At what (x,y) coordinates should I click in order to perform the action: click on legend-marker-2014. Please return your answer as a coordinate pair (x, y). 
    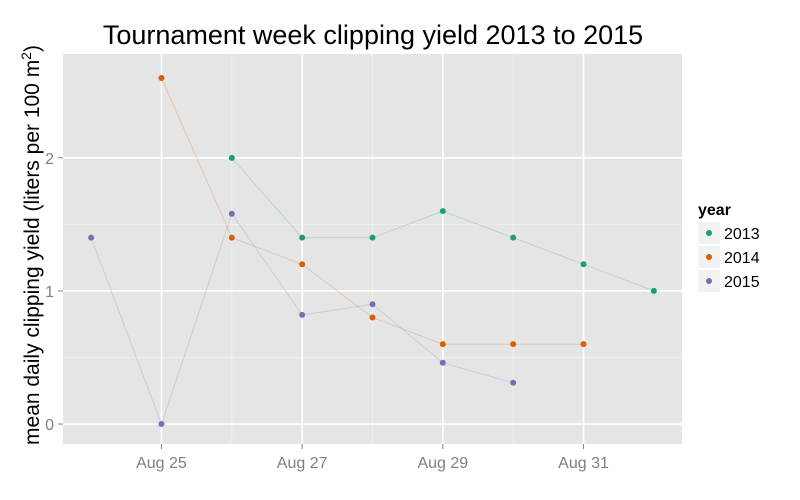
    Looking at the image, I should click on (709, 257).